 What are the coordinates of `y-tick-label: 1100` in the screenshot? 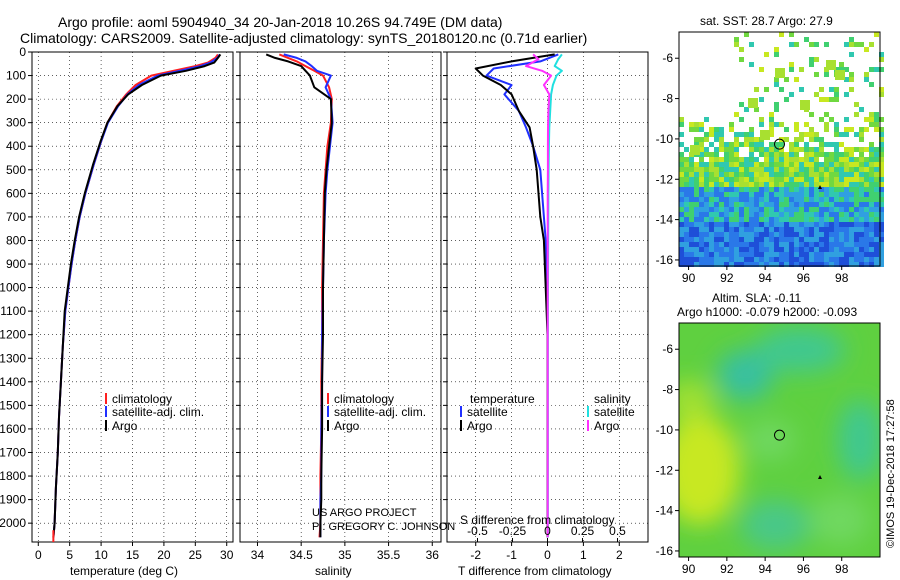 It's located at (13, 311).